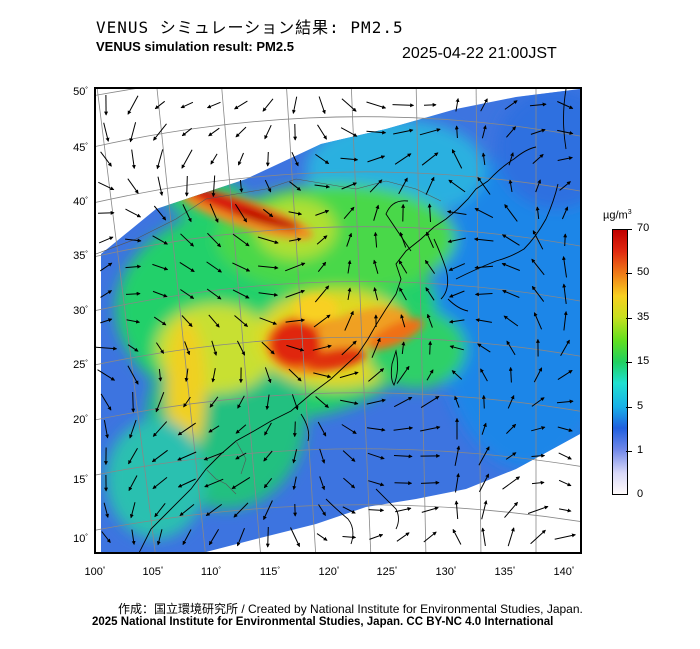 Image resolution: width=700 pixels, height=649 pixels. I want to click on colorbar-tick-35: 35, so click(643, 317).